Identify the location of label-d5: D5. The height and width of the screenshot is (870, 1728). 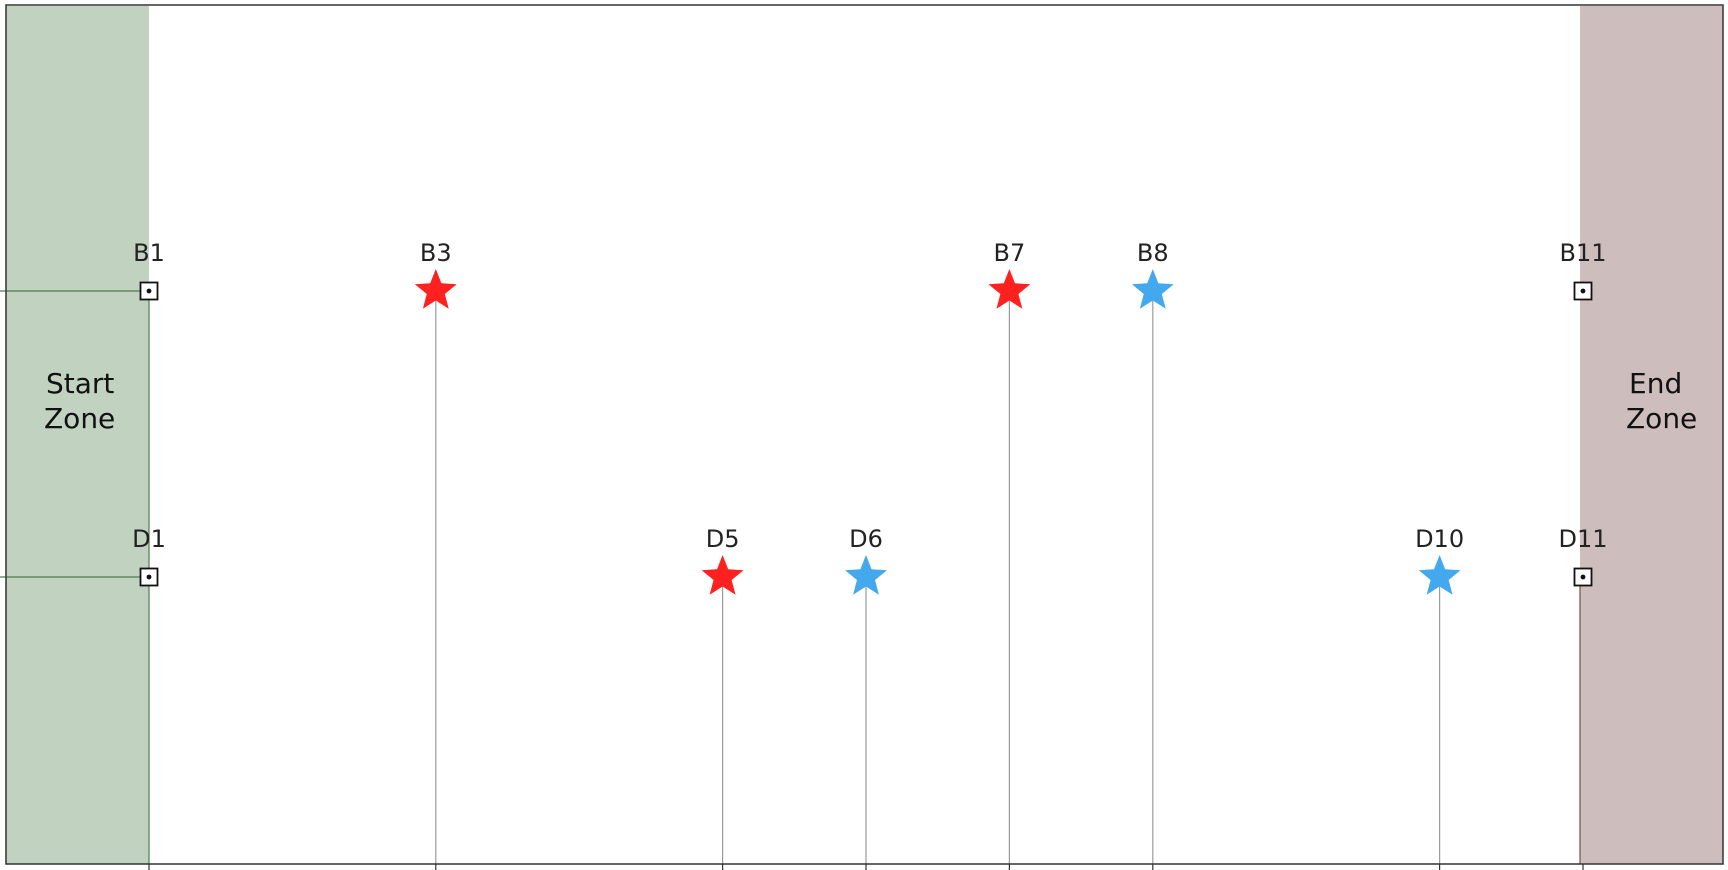
(723, 539).